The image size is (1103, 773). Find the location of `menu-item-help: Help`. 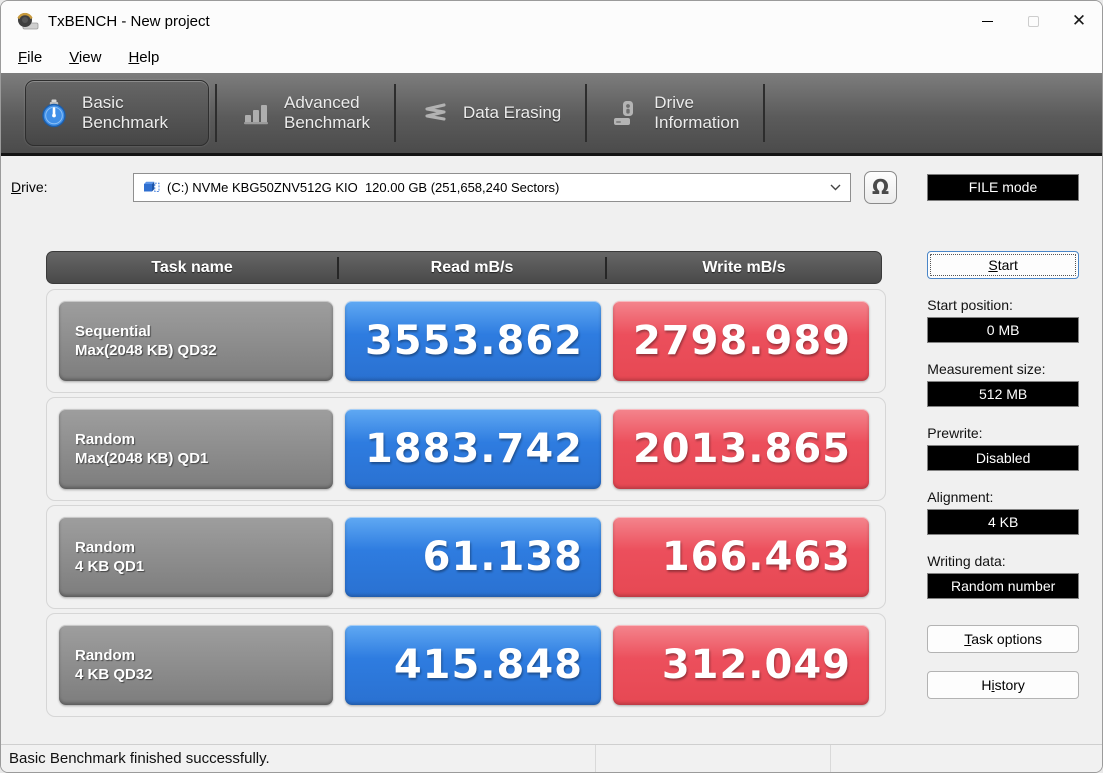

menu-item-help: Help is located at coordinates (144, 57).